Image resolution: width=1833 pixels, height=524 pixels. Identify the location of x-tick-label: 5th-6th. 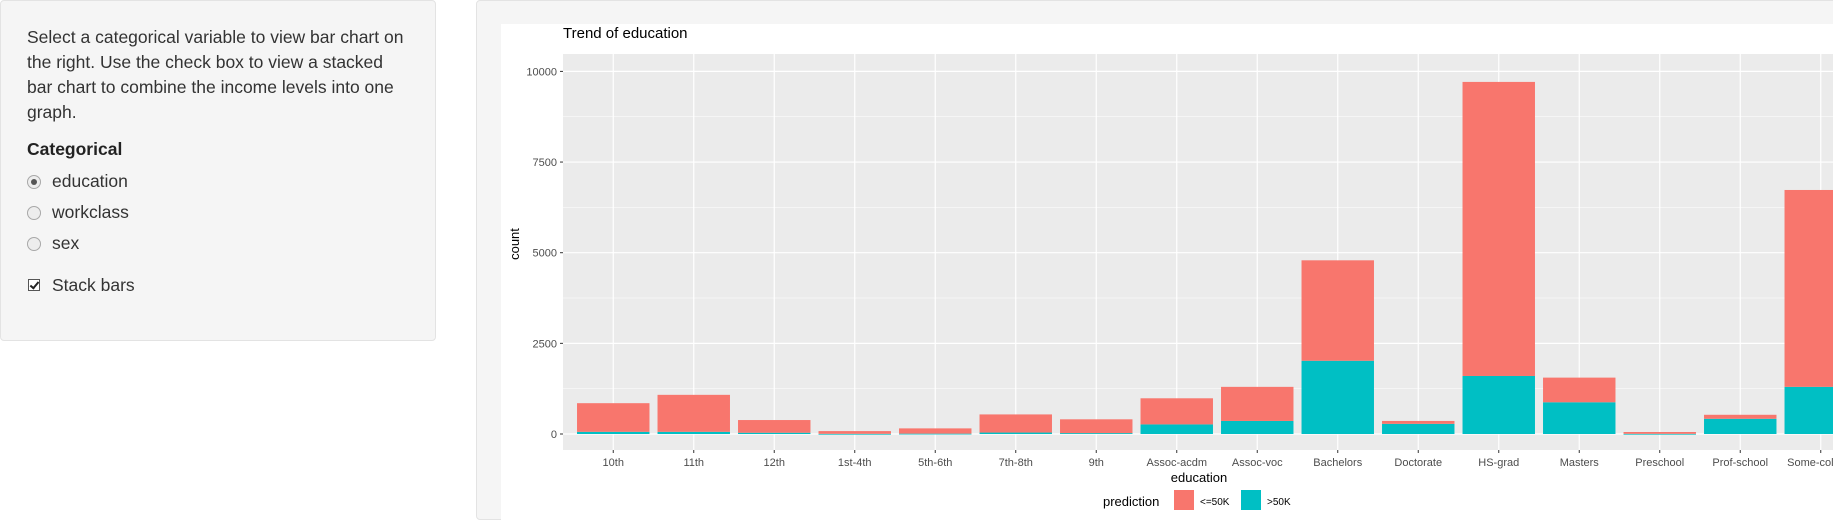
(935, 463).